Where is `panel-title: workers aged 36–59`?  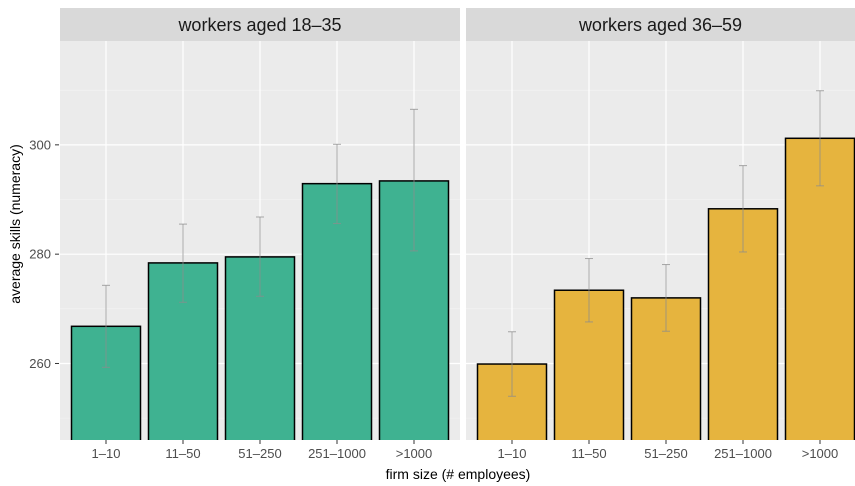 panel-title: workers aged 36–59 is located at coordinates (660, 25).